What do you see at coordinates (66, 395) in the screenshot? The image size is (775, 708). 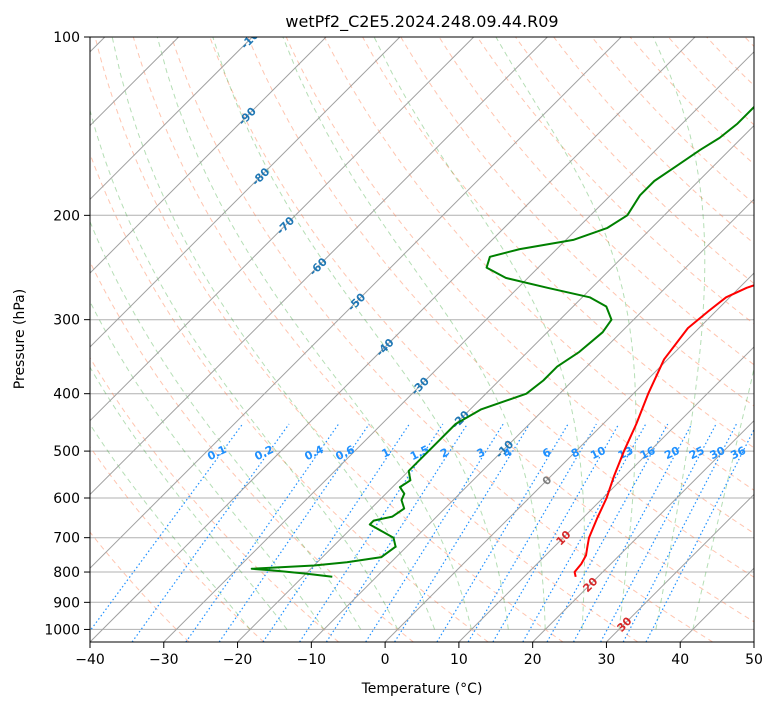 I see `y-tick-label: 400` at bounding box center [66, 395].